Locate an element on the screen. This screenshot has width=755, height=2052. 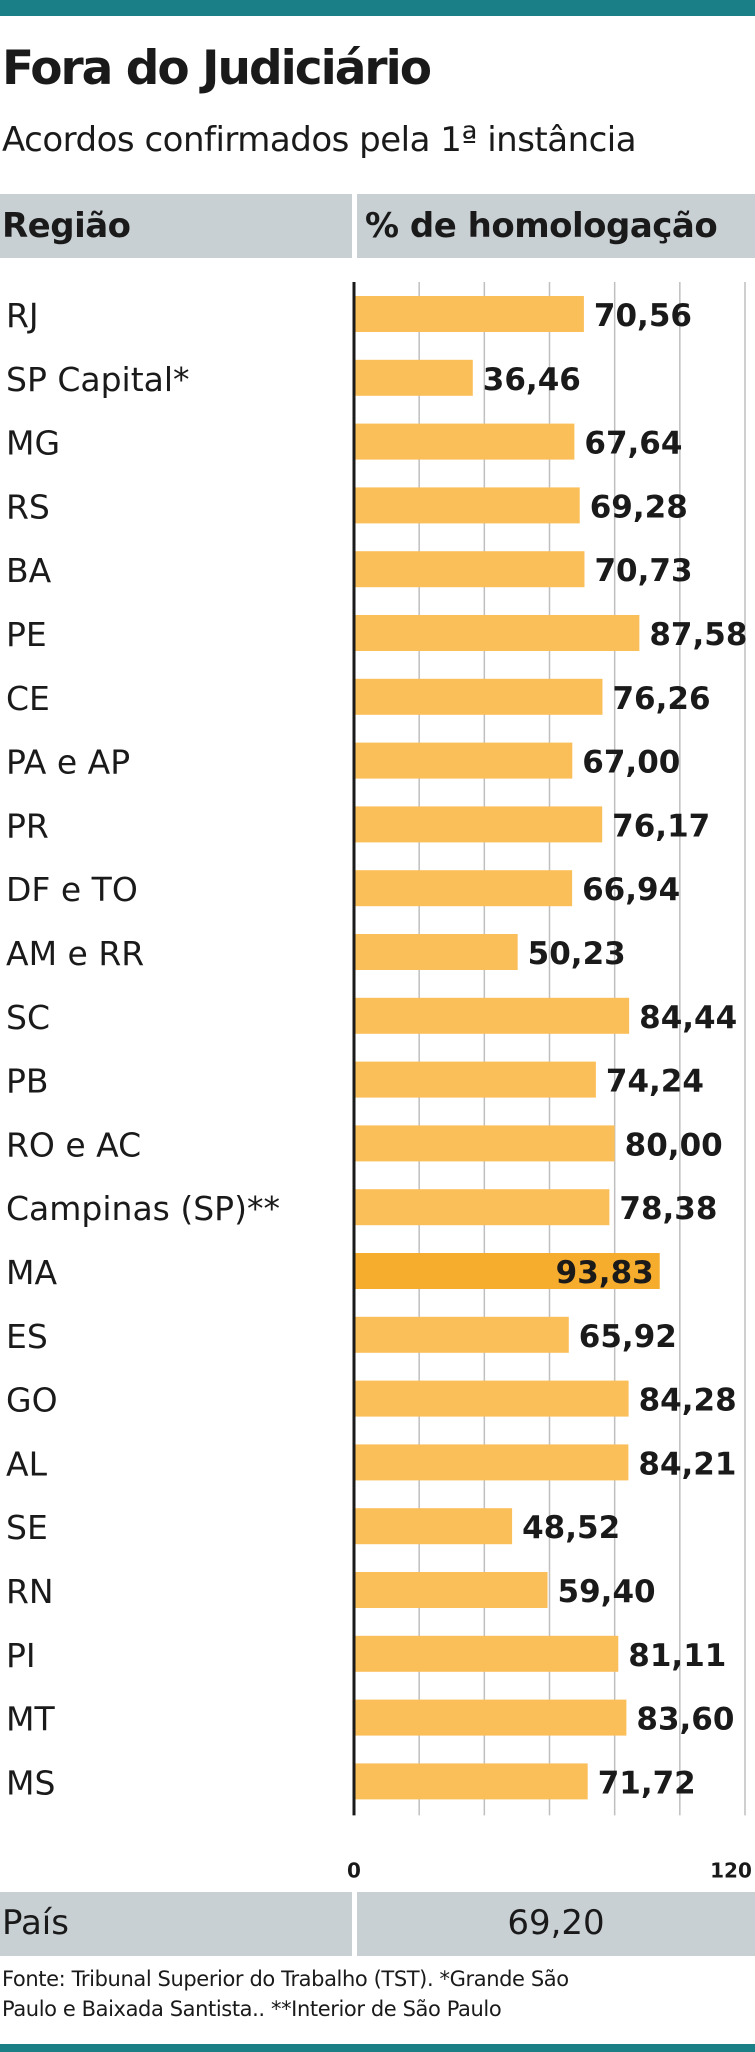
category-label: MT is located at coordinates (30, 1719).